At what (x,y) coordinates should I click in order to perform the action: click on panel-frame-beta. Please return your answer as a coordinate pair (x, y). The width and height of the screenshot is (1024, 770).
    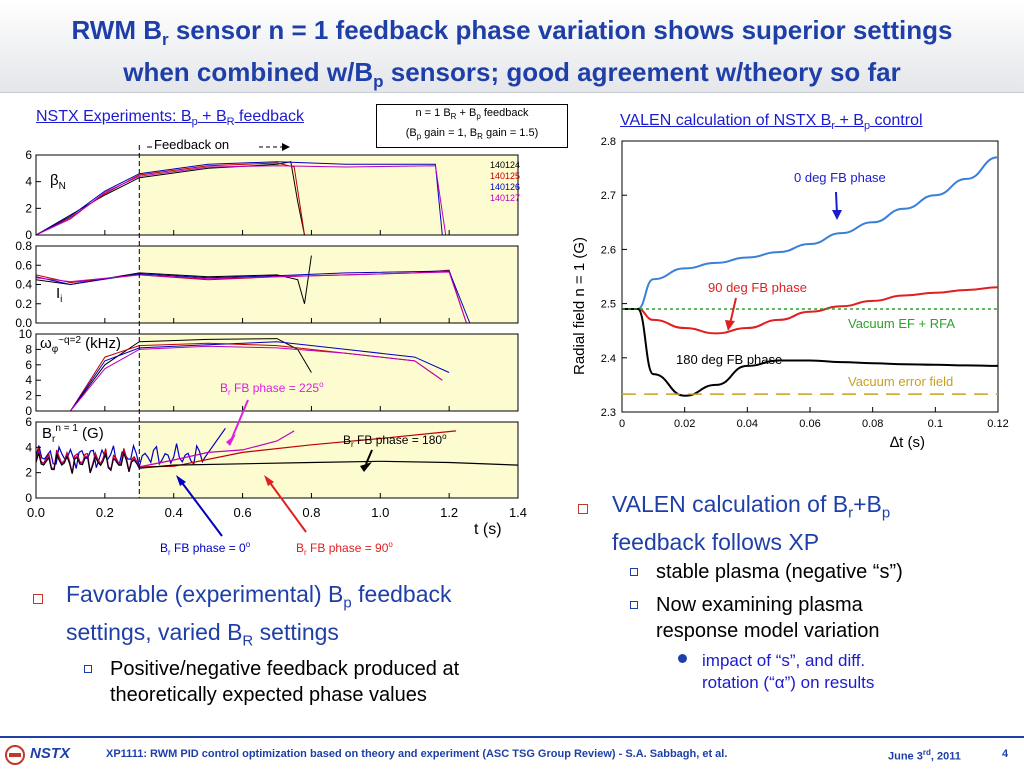
    Looking at the image, I should click on (277, 195).